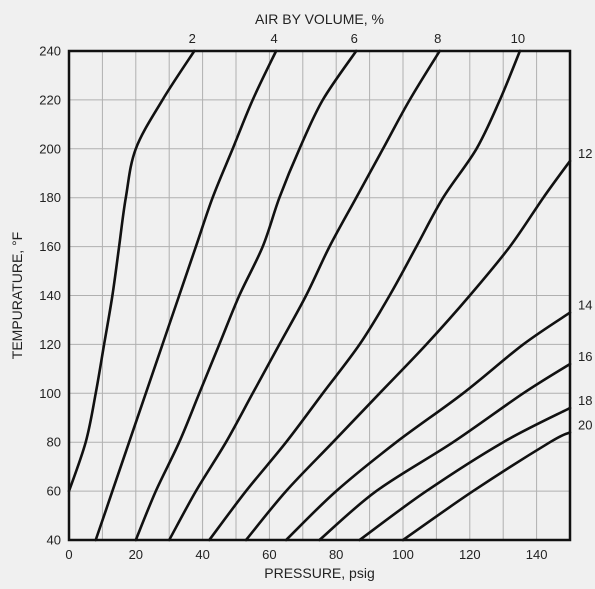 The image size is (595, 589). I want to click on y-tick-label: 220, so click(50, 99).